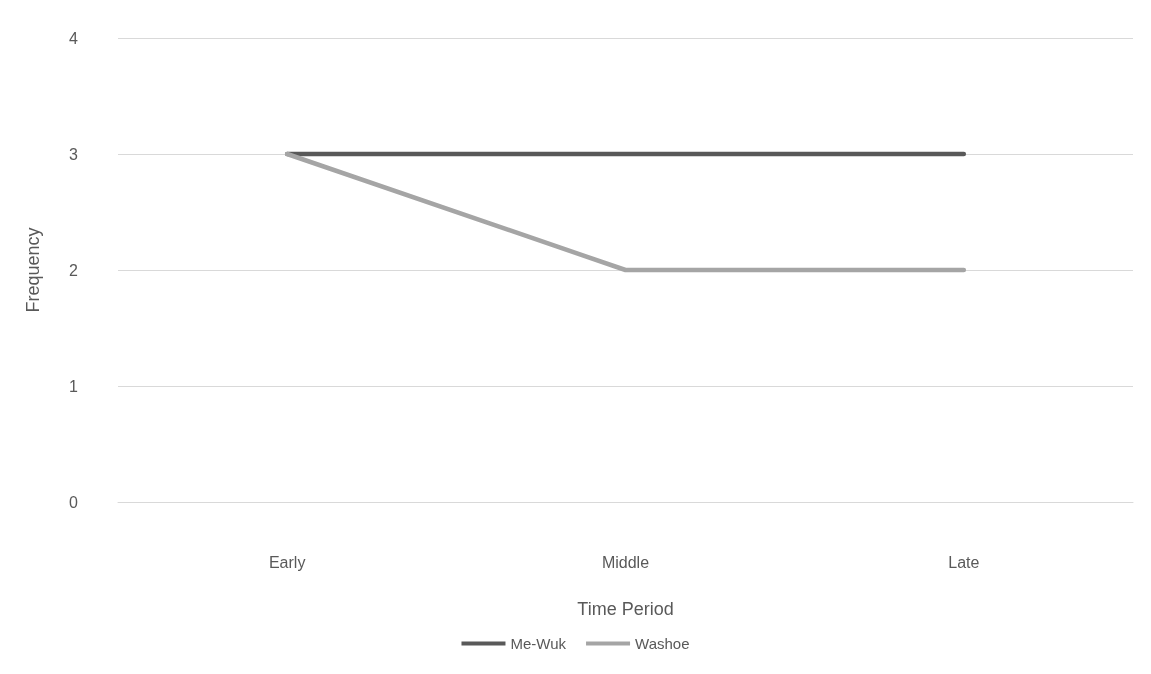 This screenshot has height=674, width=1151. Describe the element at coordinates (74, 38) in the screenshot. I see `y-tick-label: 4` at that location.